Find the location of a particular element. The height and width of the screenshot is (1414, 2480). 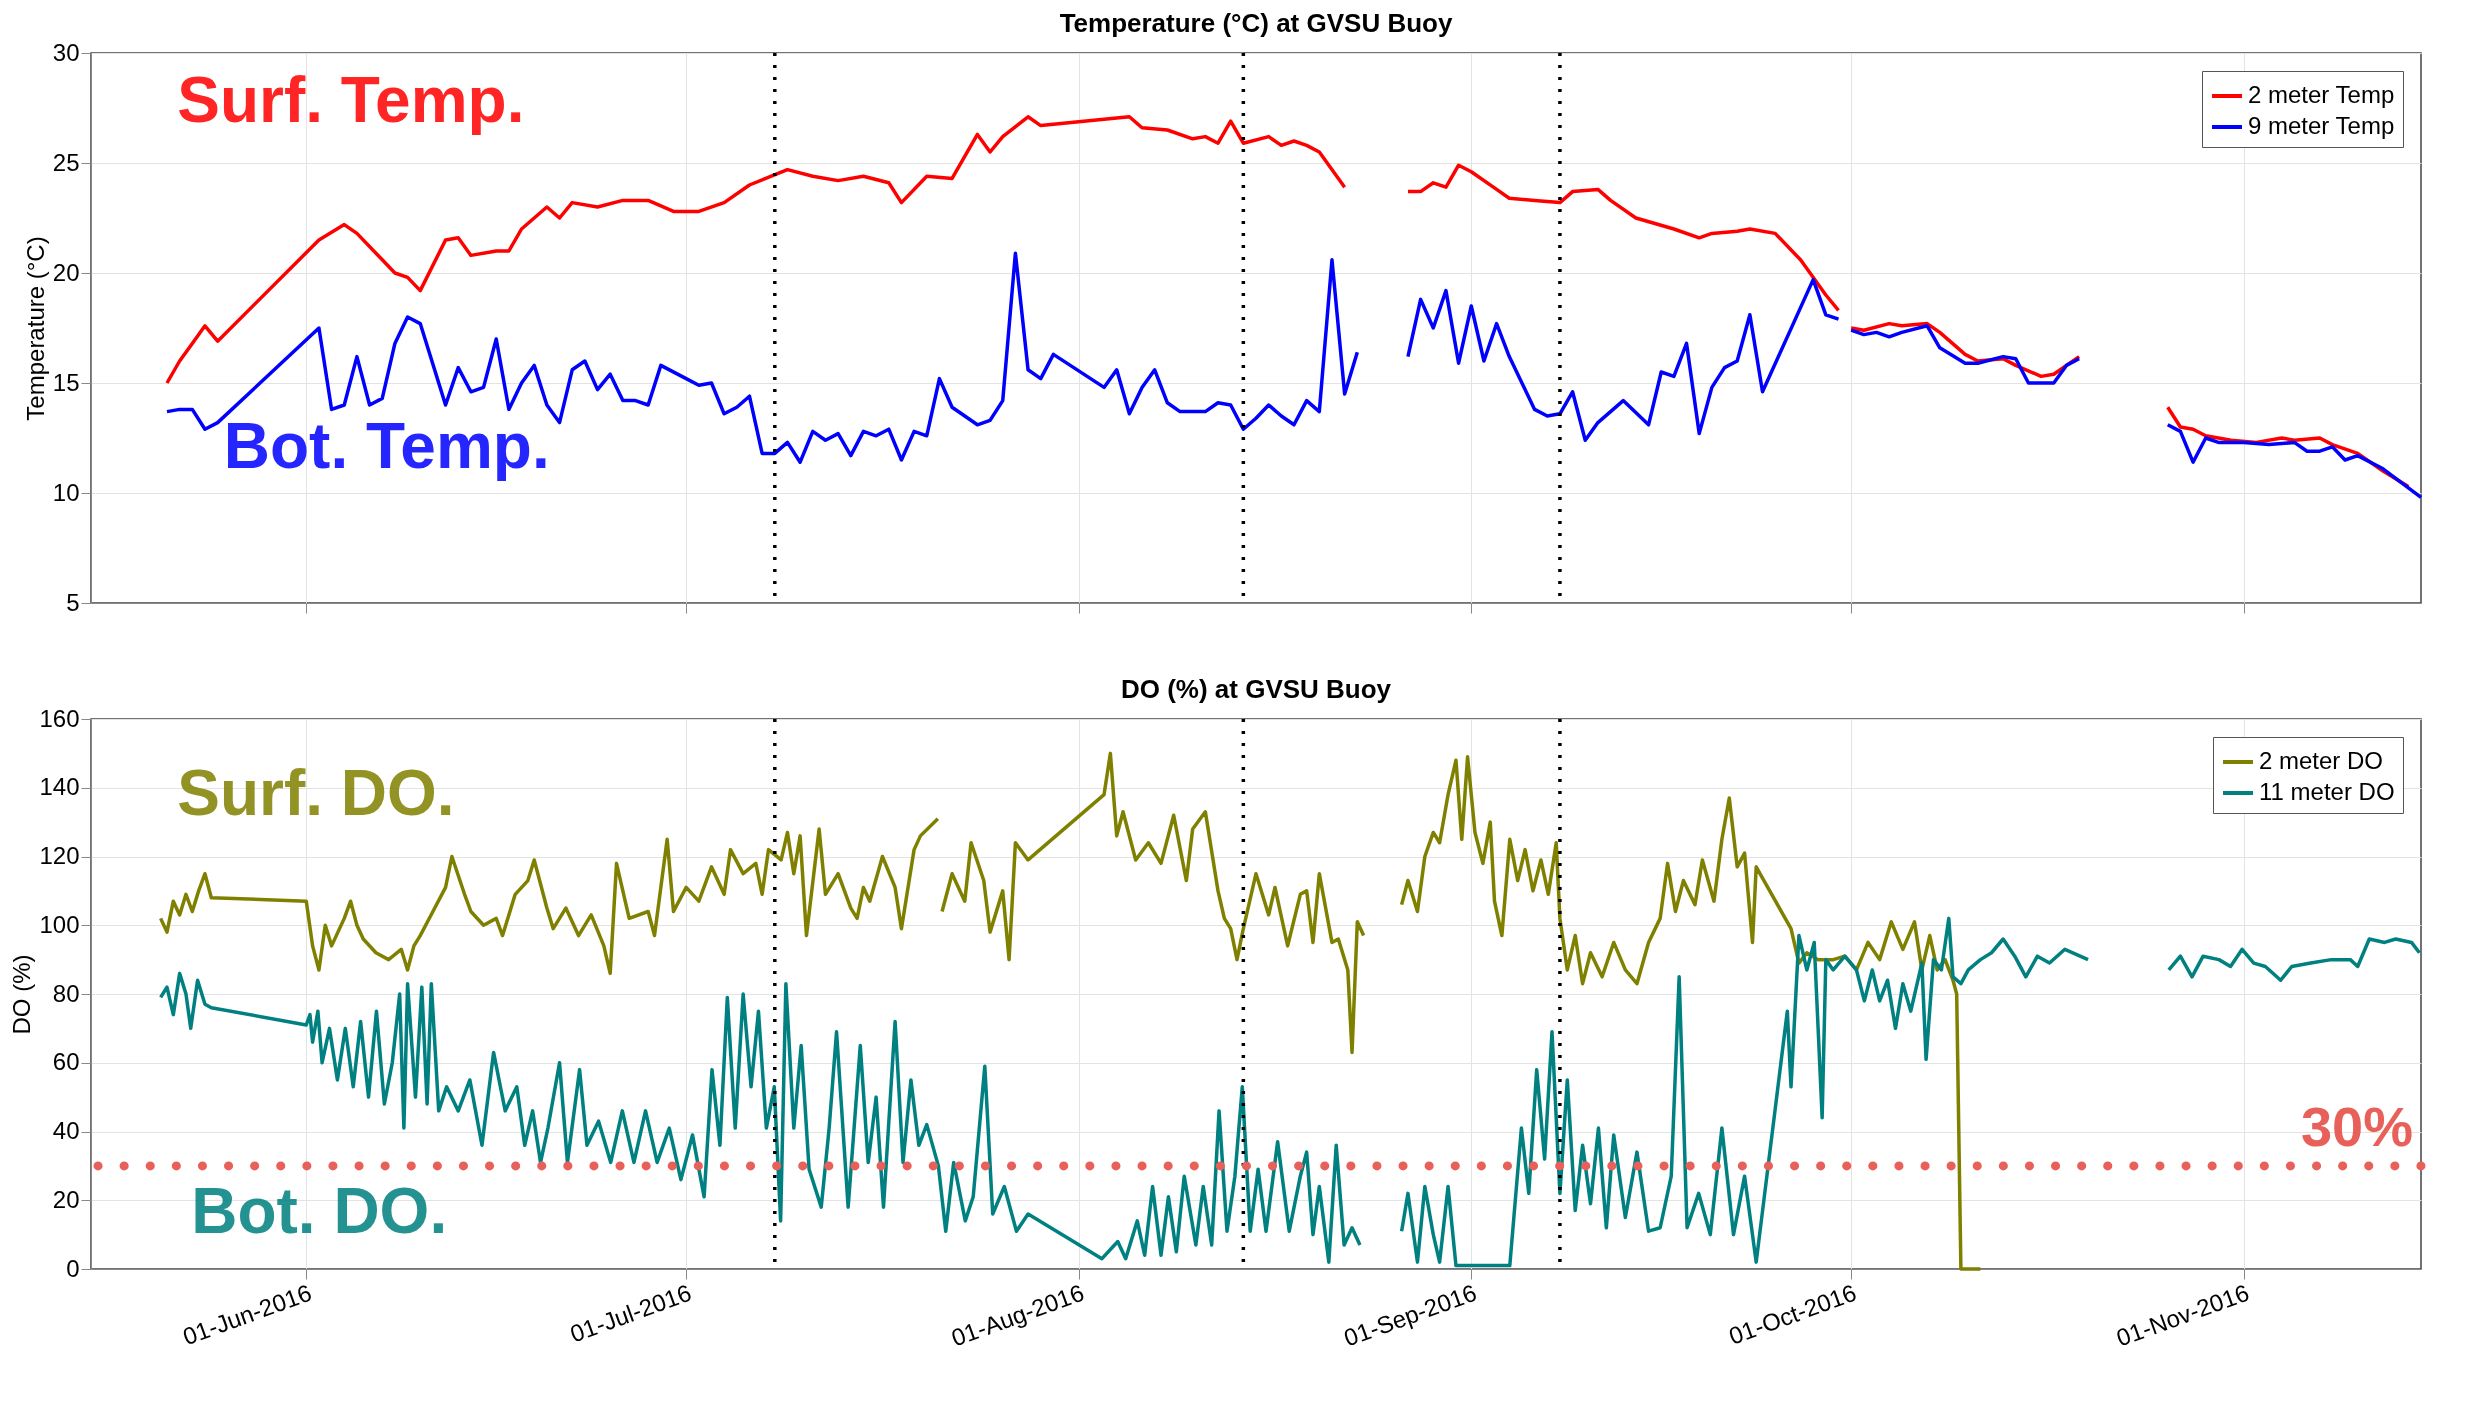

y-tick-label: 60 is located at coordinates (66, 1062).